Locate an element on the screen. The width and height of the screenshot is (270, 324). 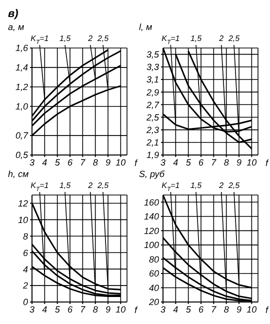
y-tick-label: 3,5 is located at coordinates (153, 54).